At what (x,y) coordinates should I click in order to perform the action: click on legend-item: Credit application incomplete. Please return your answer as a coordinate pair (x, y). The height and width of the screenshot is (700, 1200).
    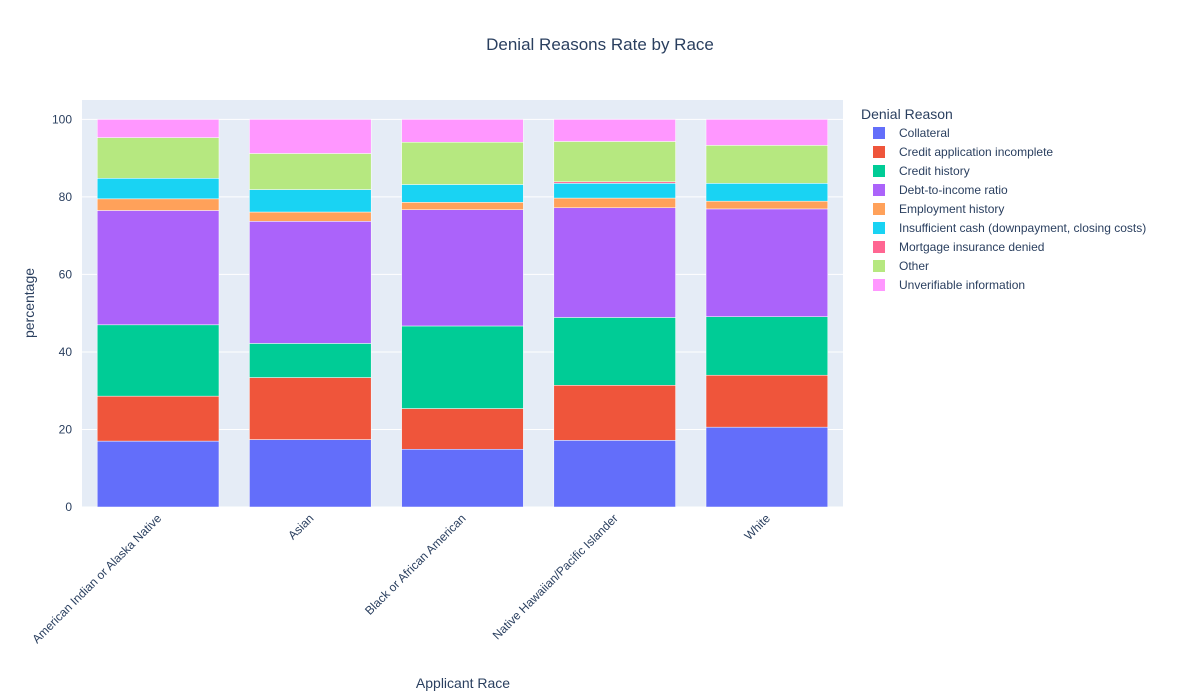
    Looking at the image, I should click on (963, 152).